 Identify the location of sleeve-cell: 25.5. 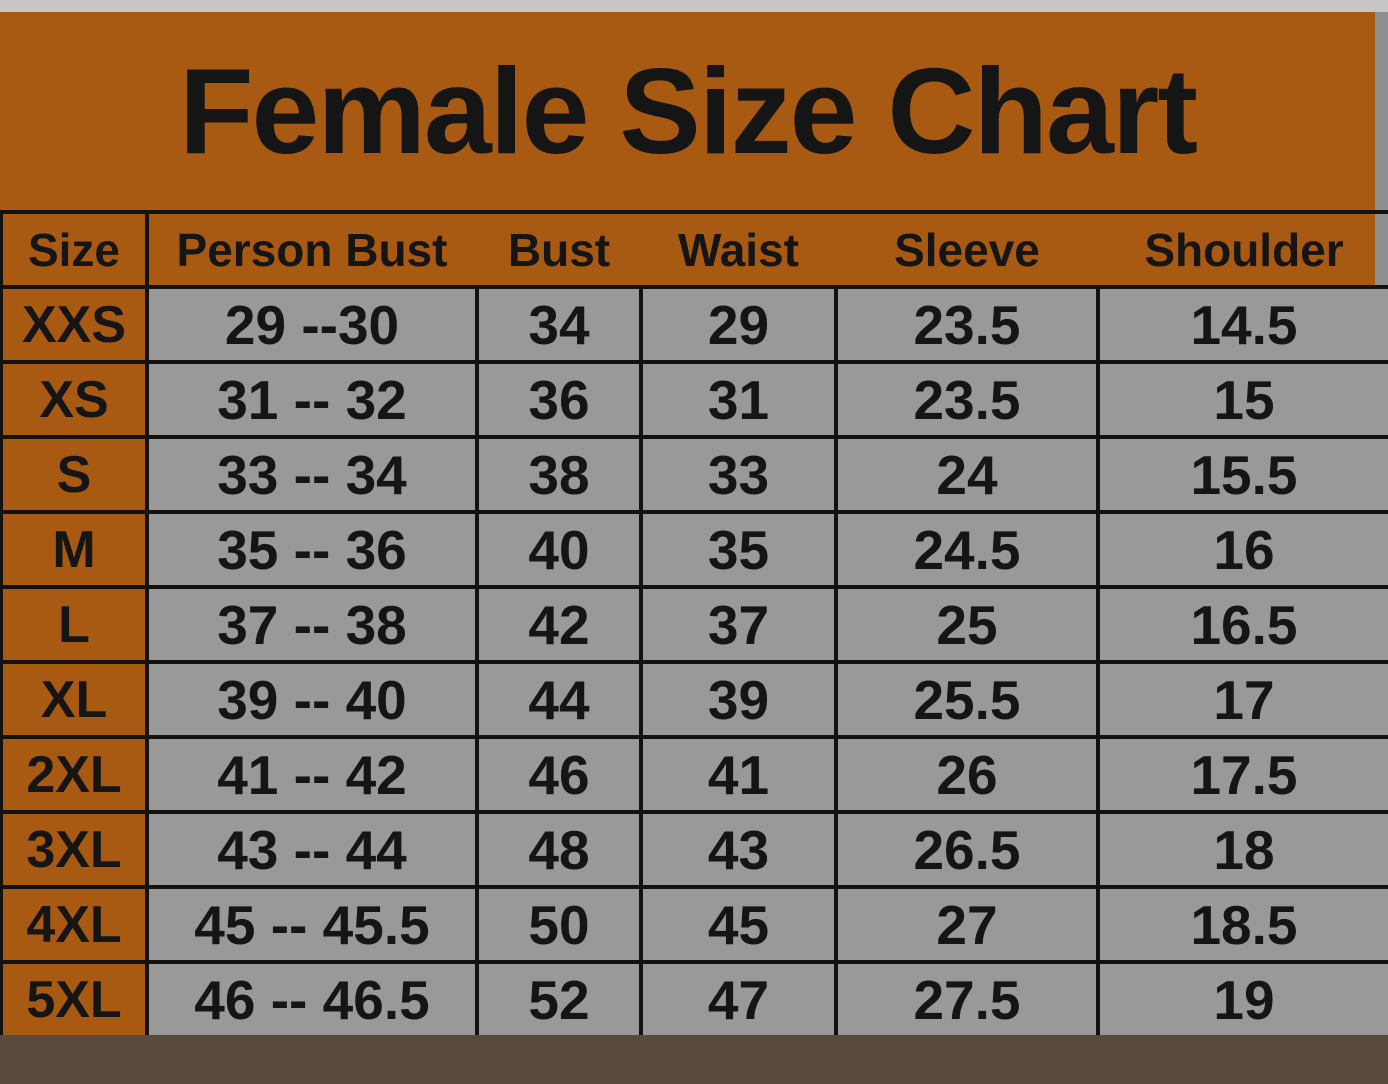
(967, 699).